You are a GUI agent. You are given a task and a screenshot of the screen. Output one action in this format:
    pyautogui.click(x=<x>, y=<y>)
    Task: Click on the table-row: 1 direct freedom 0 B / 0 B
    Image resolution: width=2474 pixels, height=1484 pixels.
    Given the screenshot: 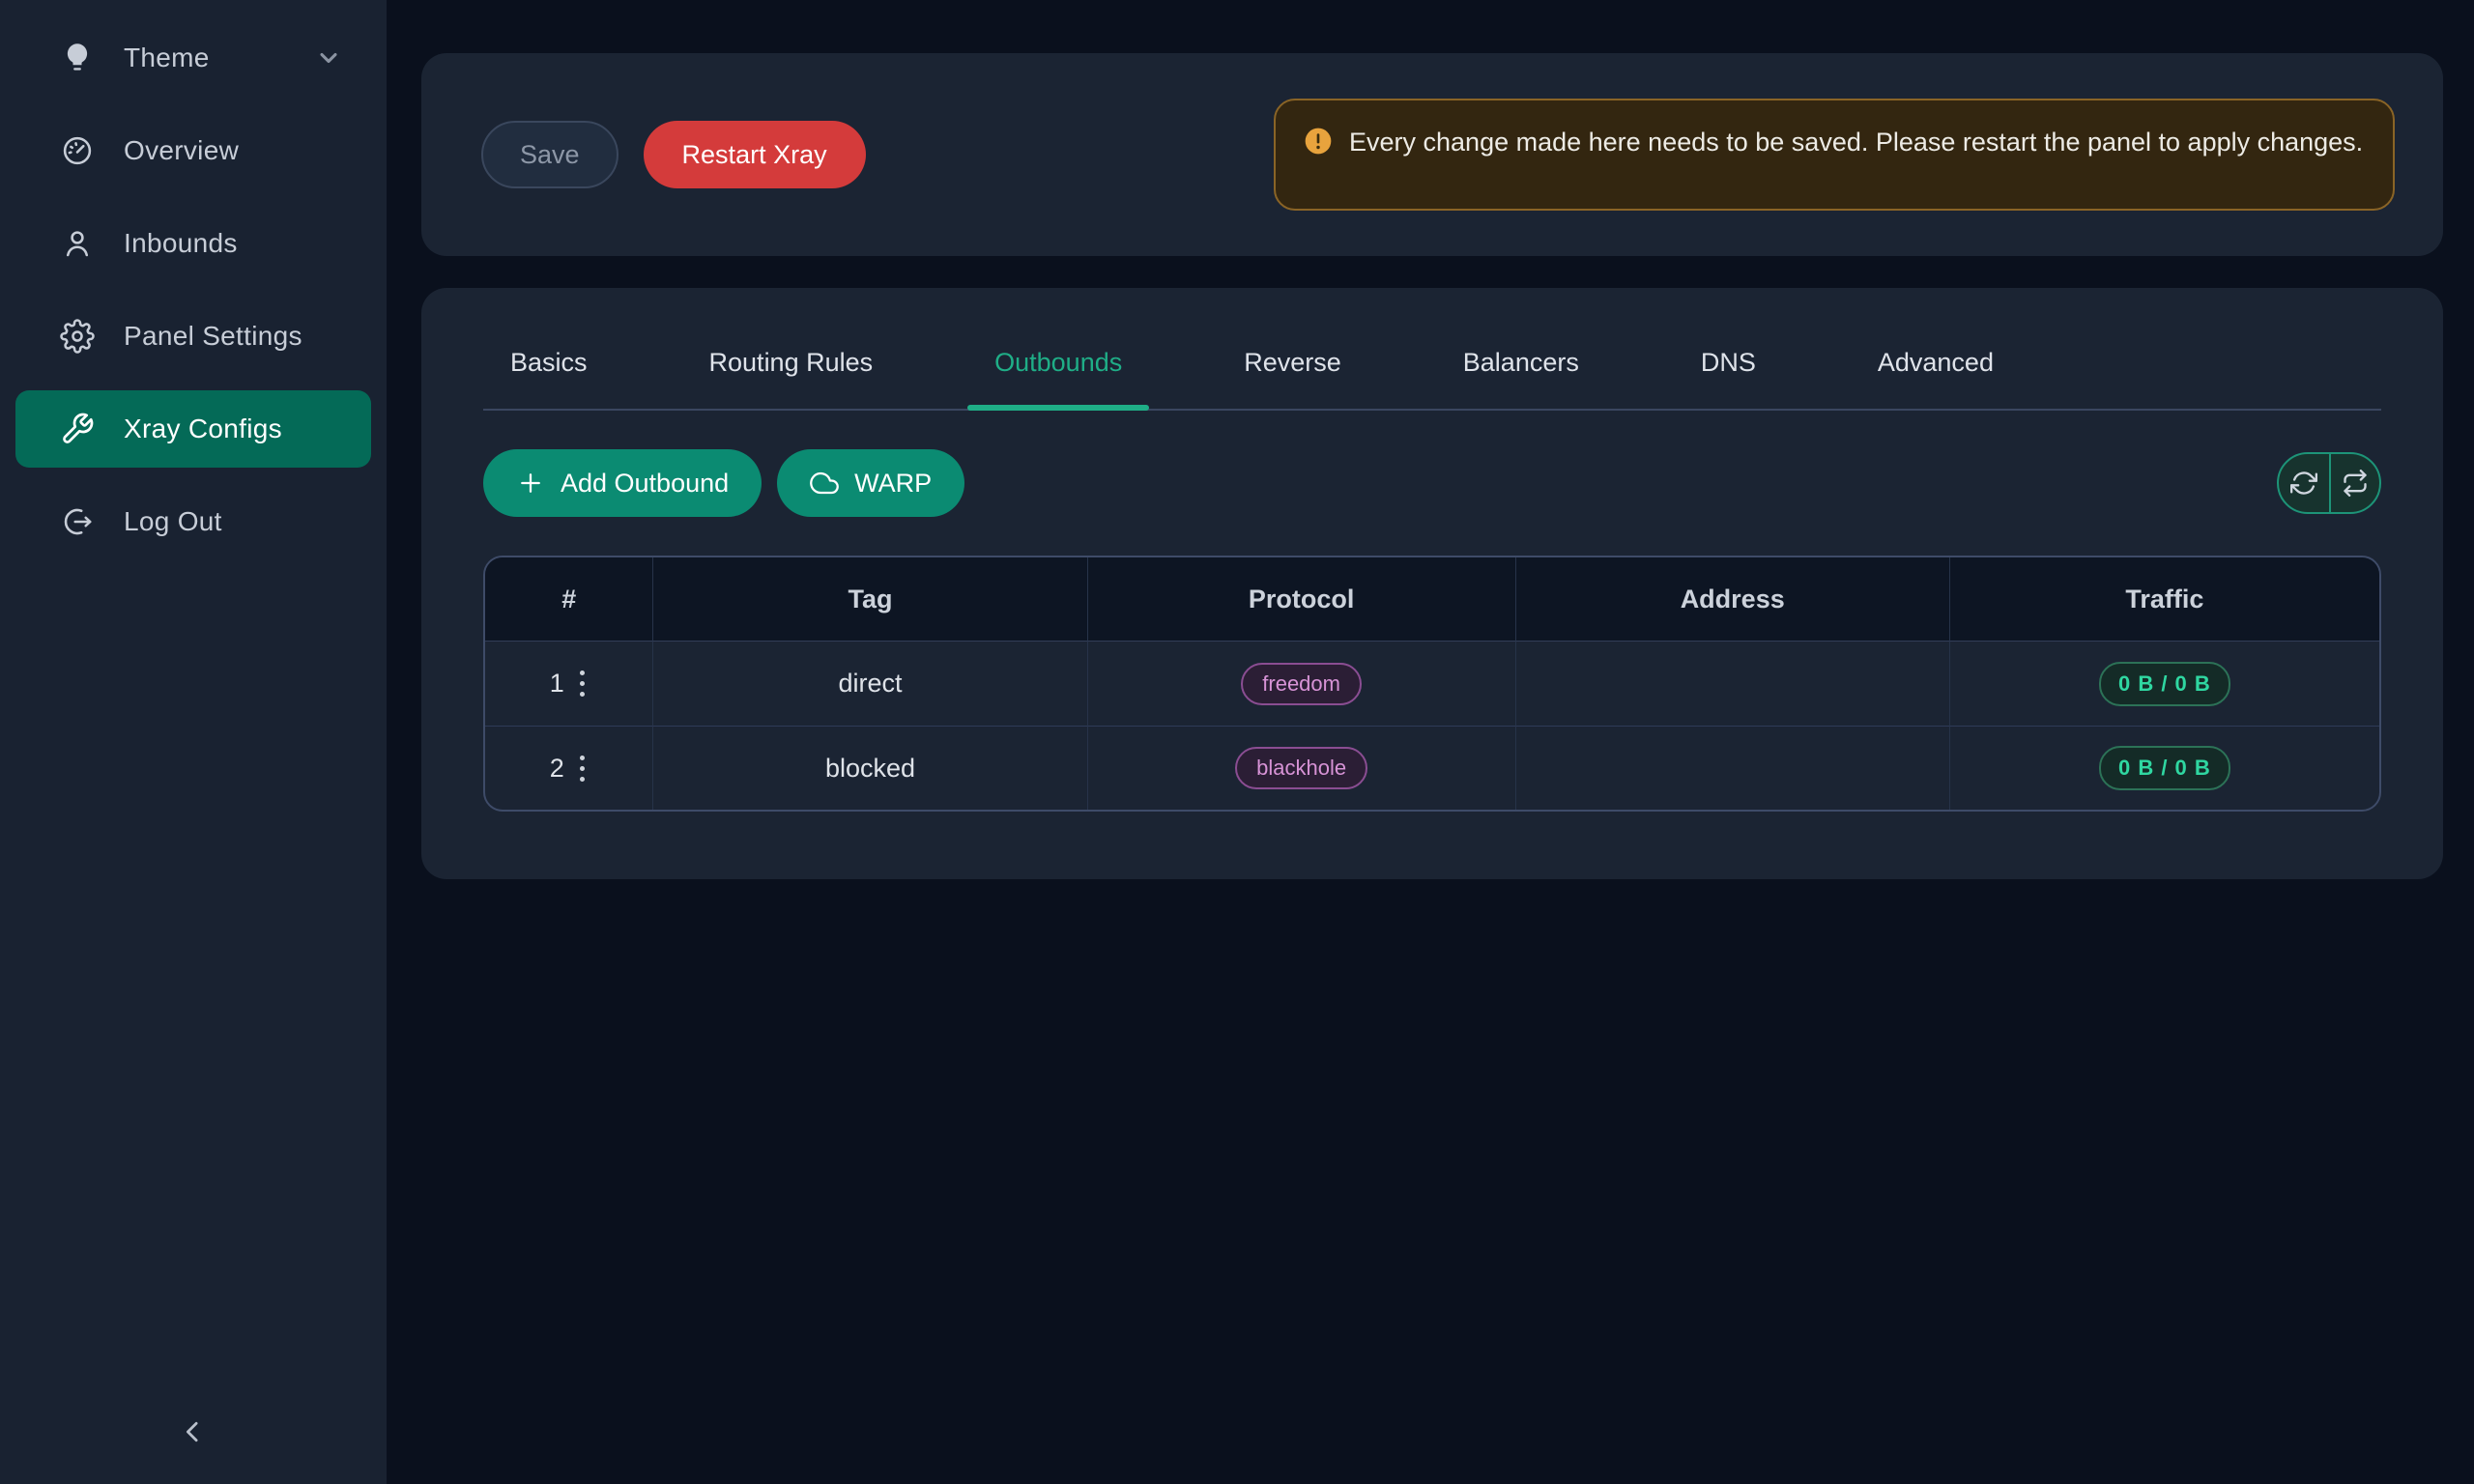 What is the action you would take?
    pyautogui.click(x=1432, y=684)
    